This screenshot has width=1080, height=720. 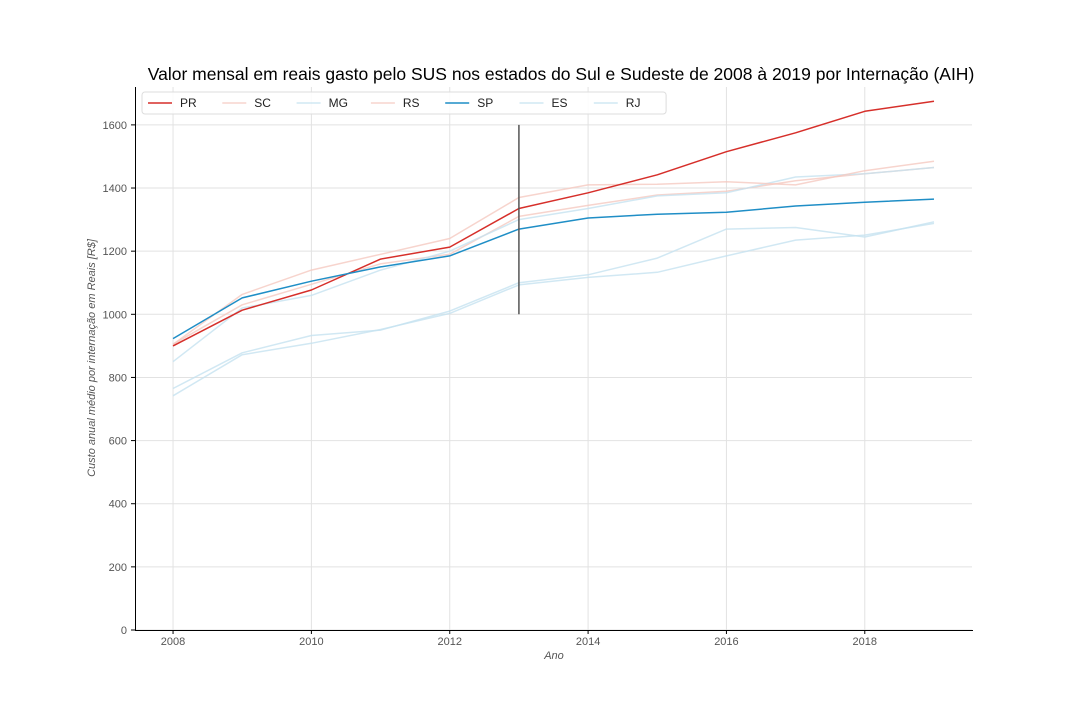 I want to click on x-tick-label: 2010, so click(x=311, y=642).